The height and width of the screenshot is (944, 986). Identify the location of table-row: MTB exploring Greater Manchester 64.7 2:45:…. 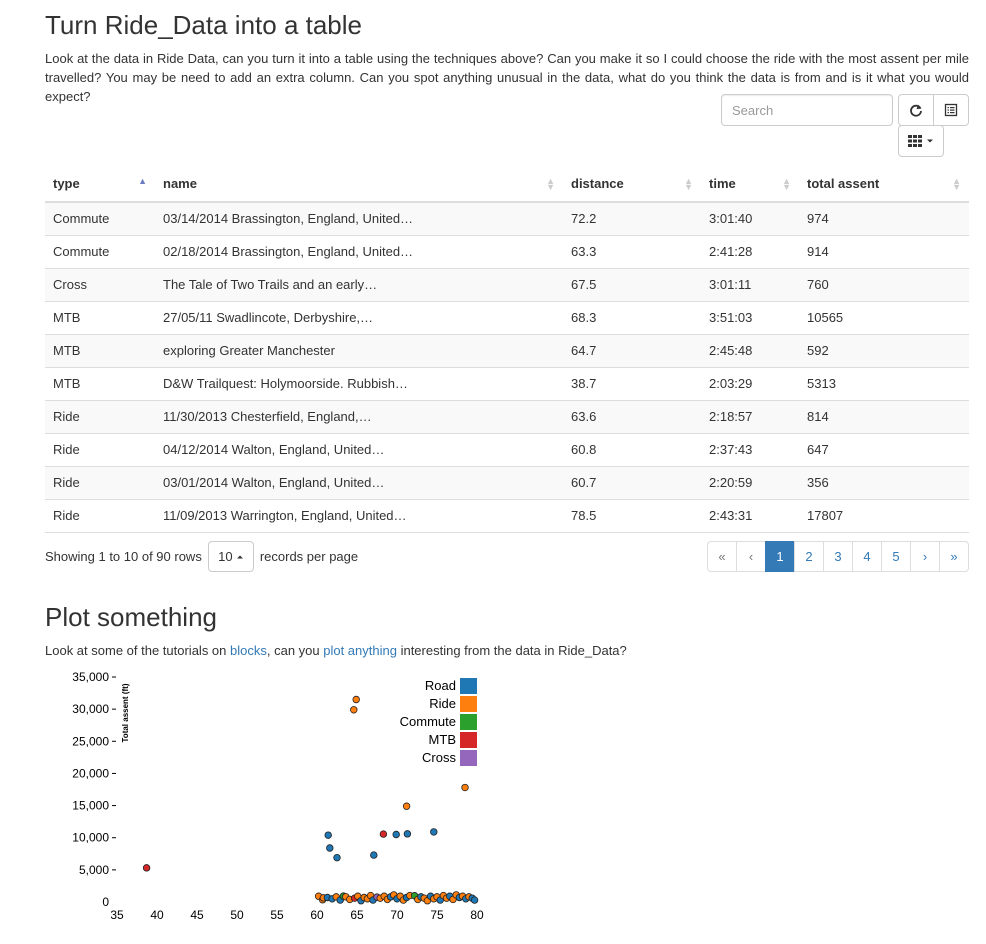
(507, 350).